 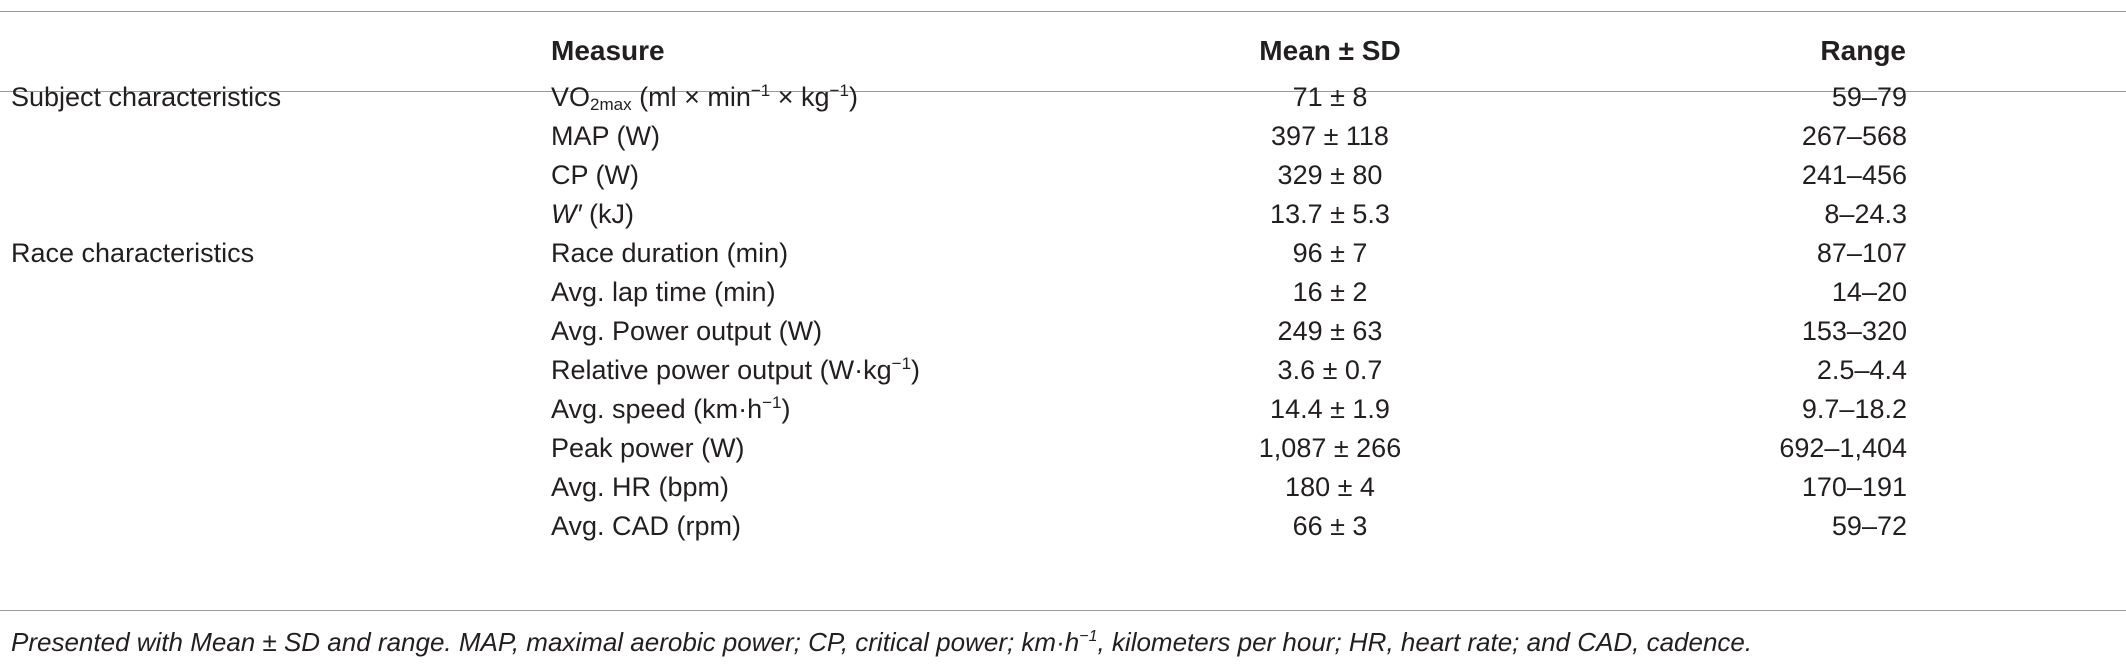 I want to click on row-mean-sd: 329 ± 80, so click(x=1330, y=175).